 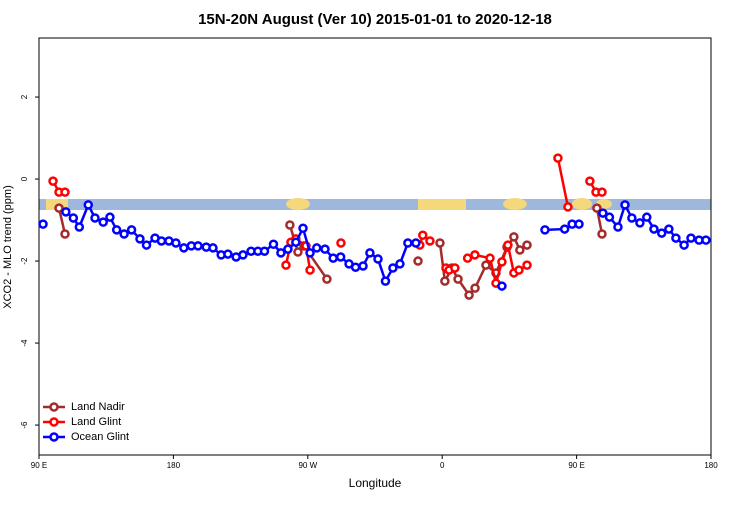 I want to click on legend-marker, so click(x=54, y=422).